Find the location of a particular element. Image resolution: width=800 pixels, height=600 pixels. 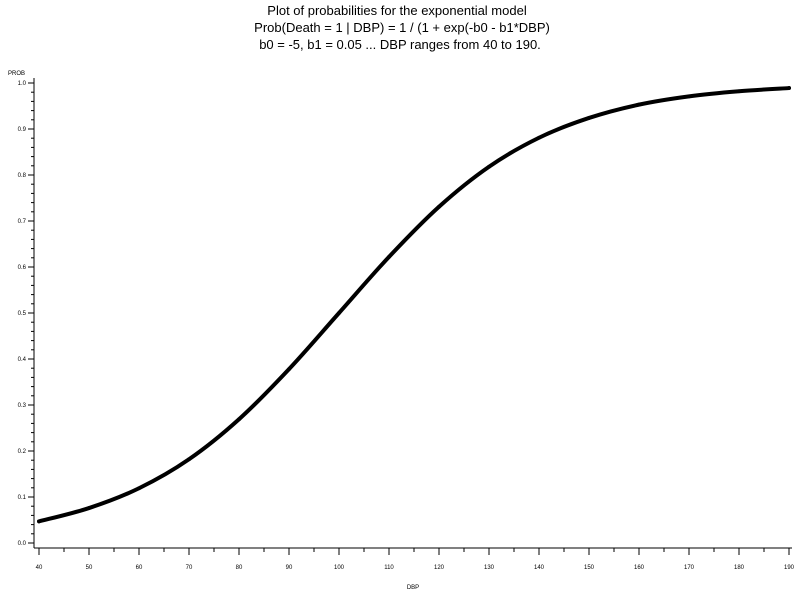

y-tick-label: 0.1 is located at coordinates (22, 498).